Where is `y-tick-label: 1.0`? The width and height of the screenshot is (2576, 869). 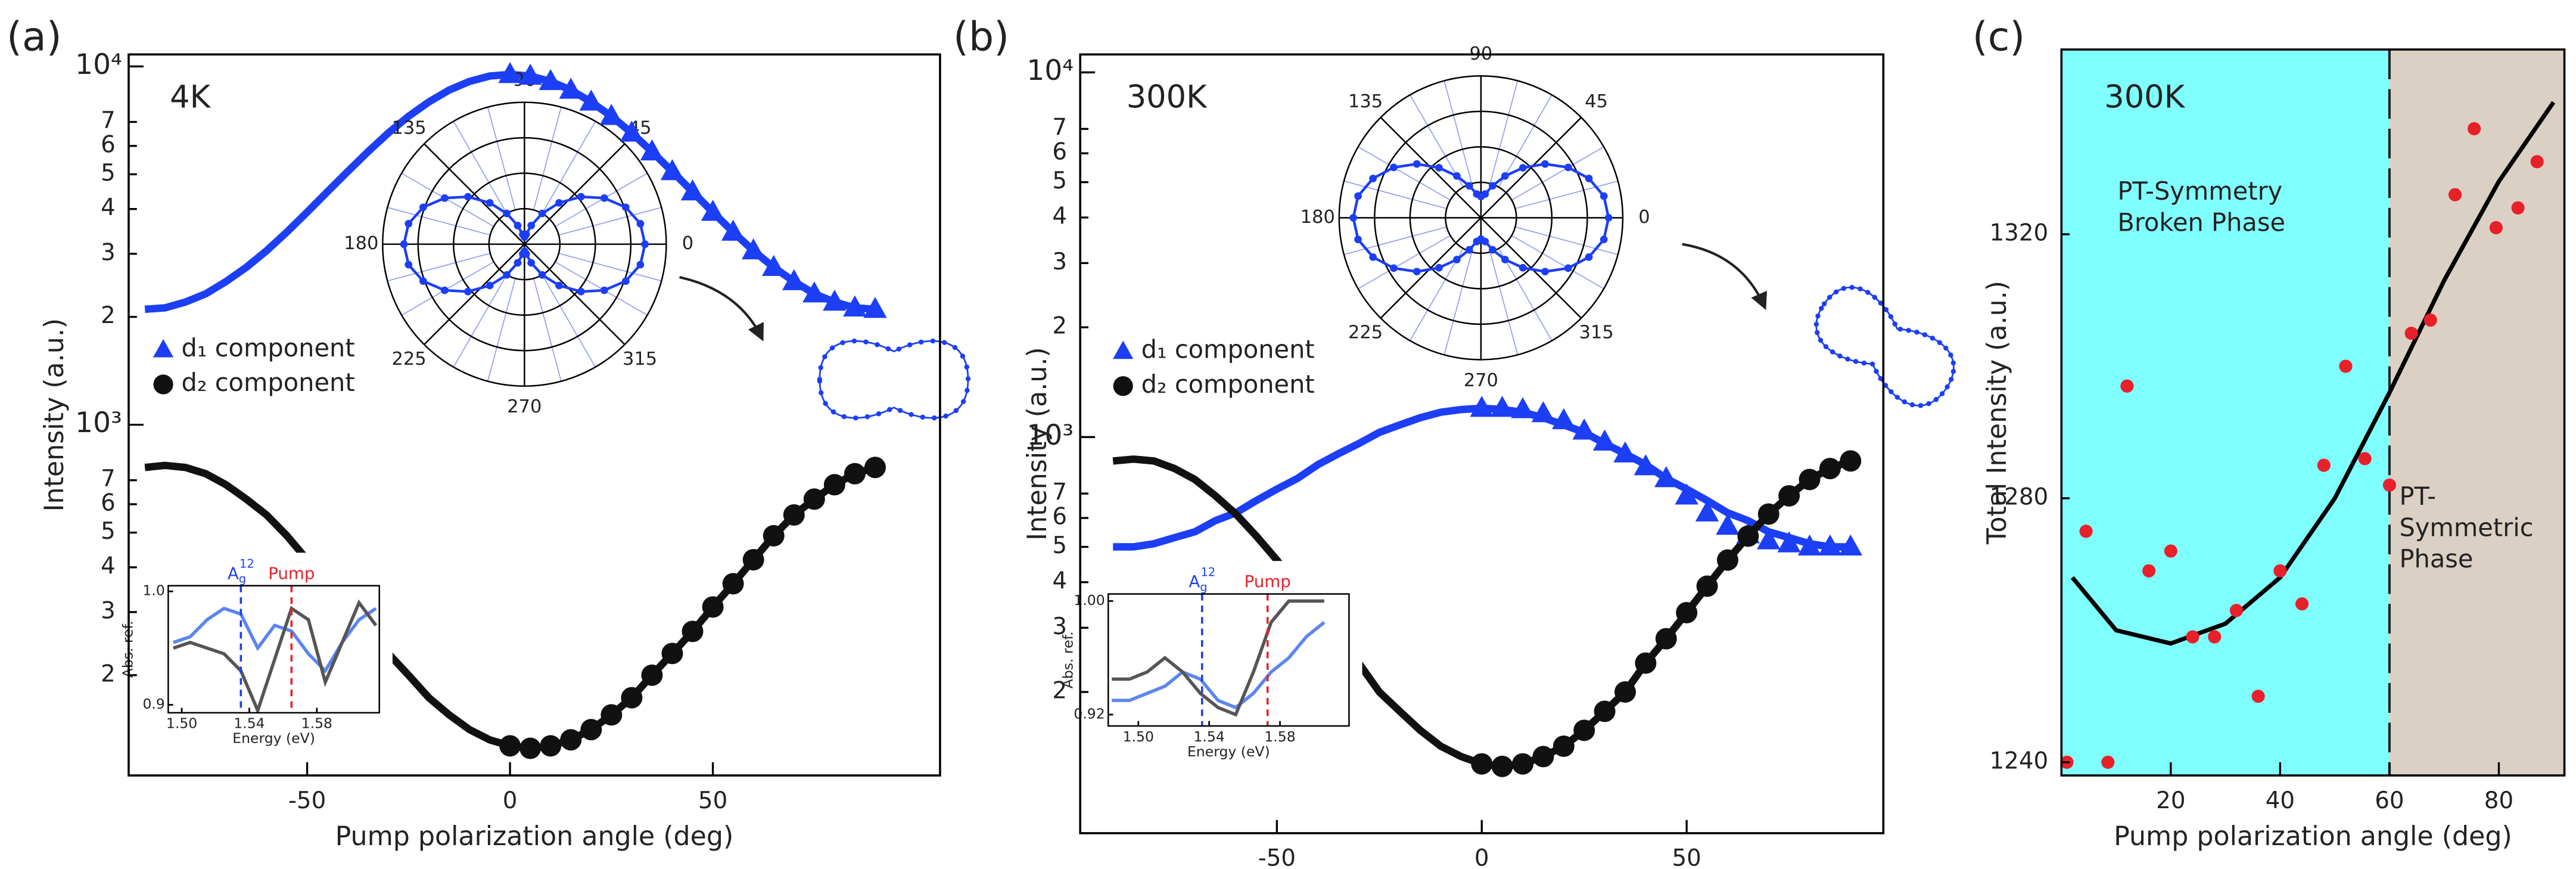 y-tick-label: 1.0 is located at coordinates (153, 590).